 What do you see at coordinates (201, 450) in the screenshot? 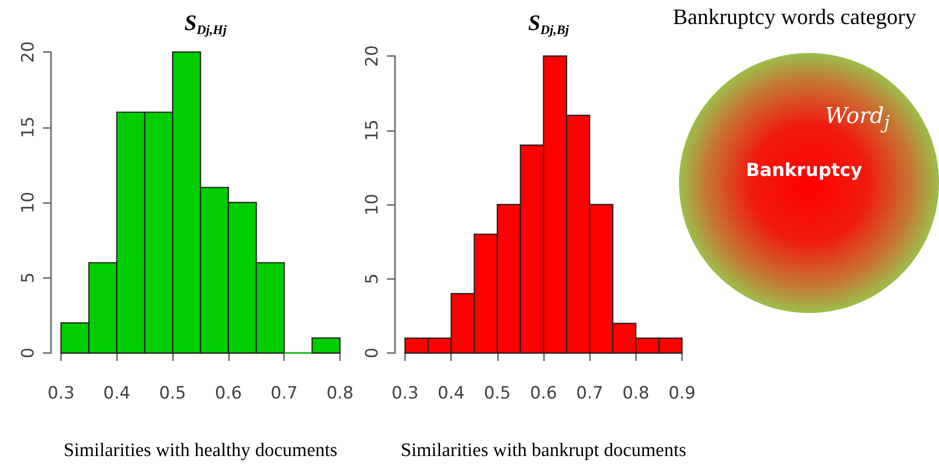
I see `x-axis-title: Similarities with healthy documents` at bounding box center [201, 450].